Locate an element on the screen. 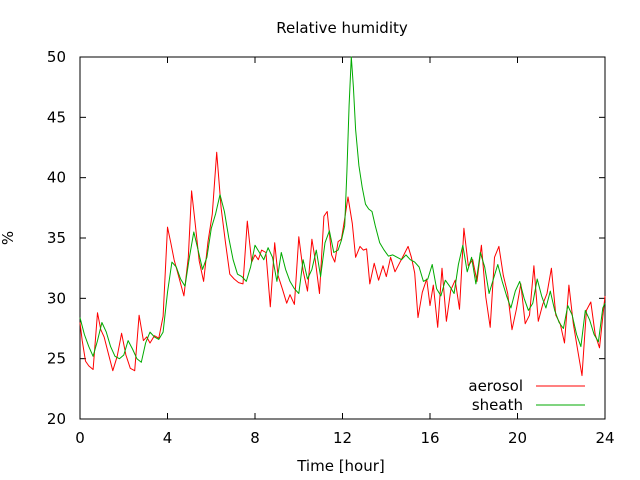 This screenshot has height=480, width=640. x-tick-label: 0 is located at coordinates (80, 438).